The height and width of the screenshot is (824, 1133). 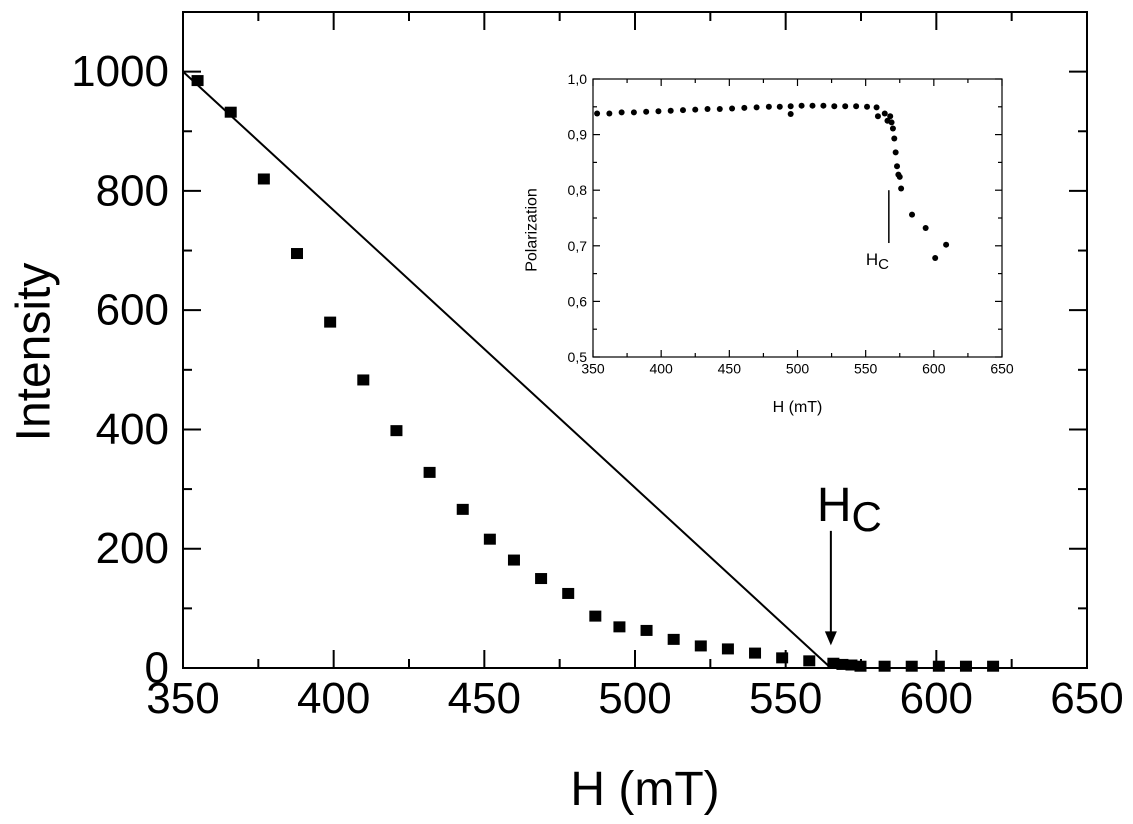 What do you see at coordinates (798, 368) in the screenshot?
I see `inset-x-tick-label: 500` at bounding box center [798, 368].